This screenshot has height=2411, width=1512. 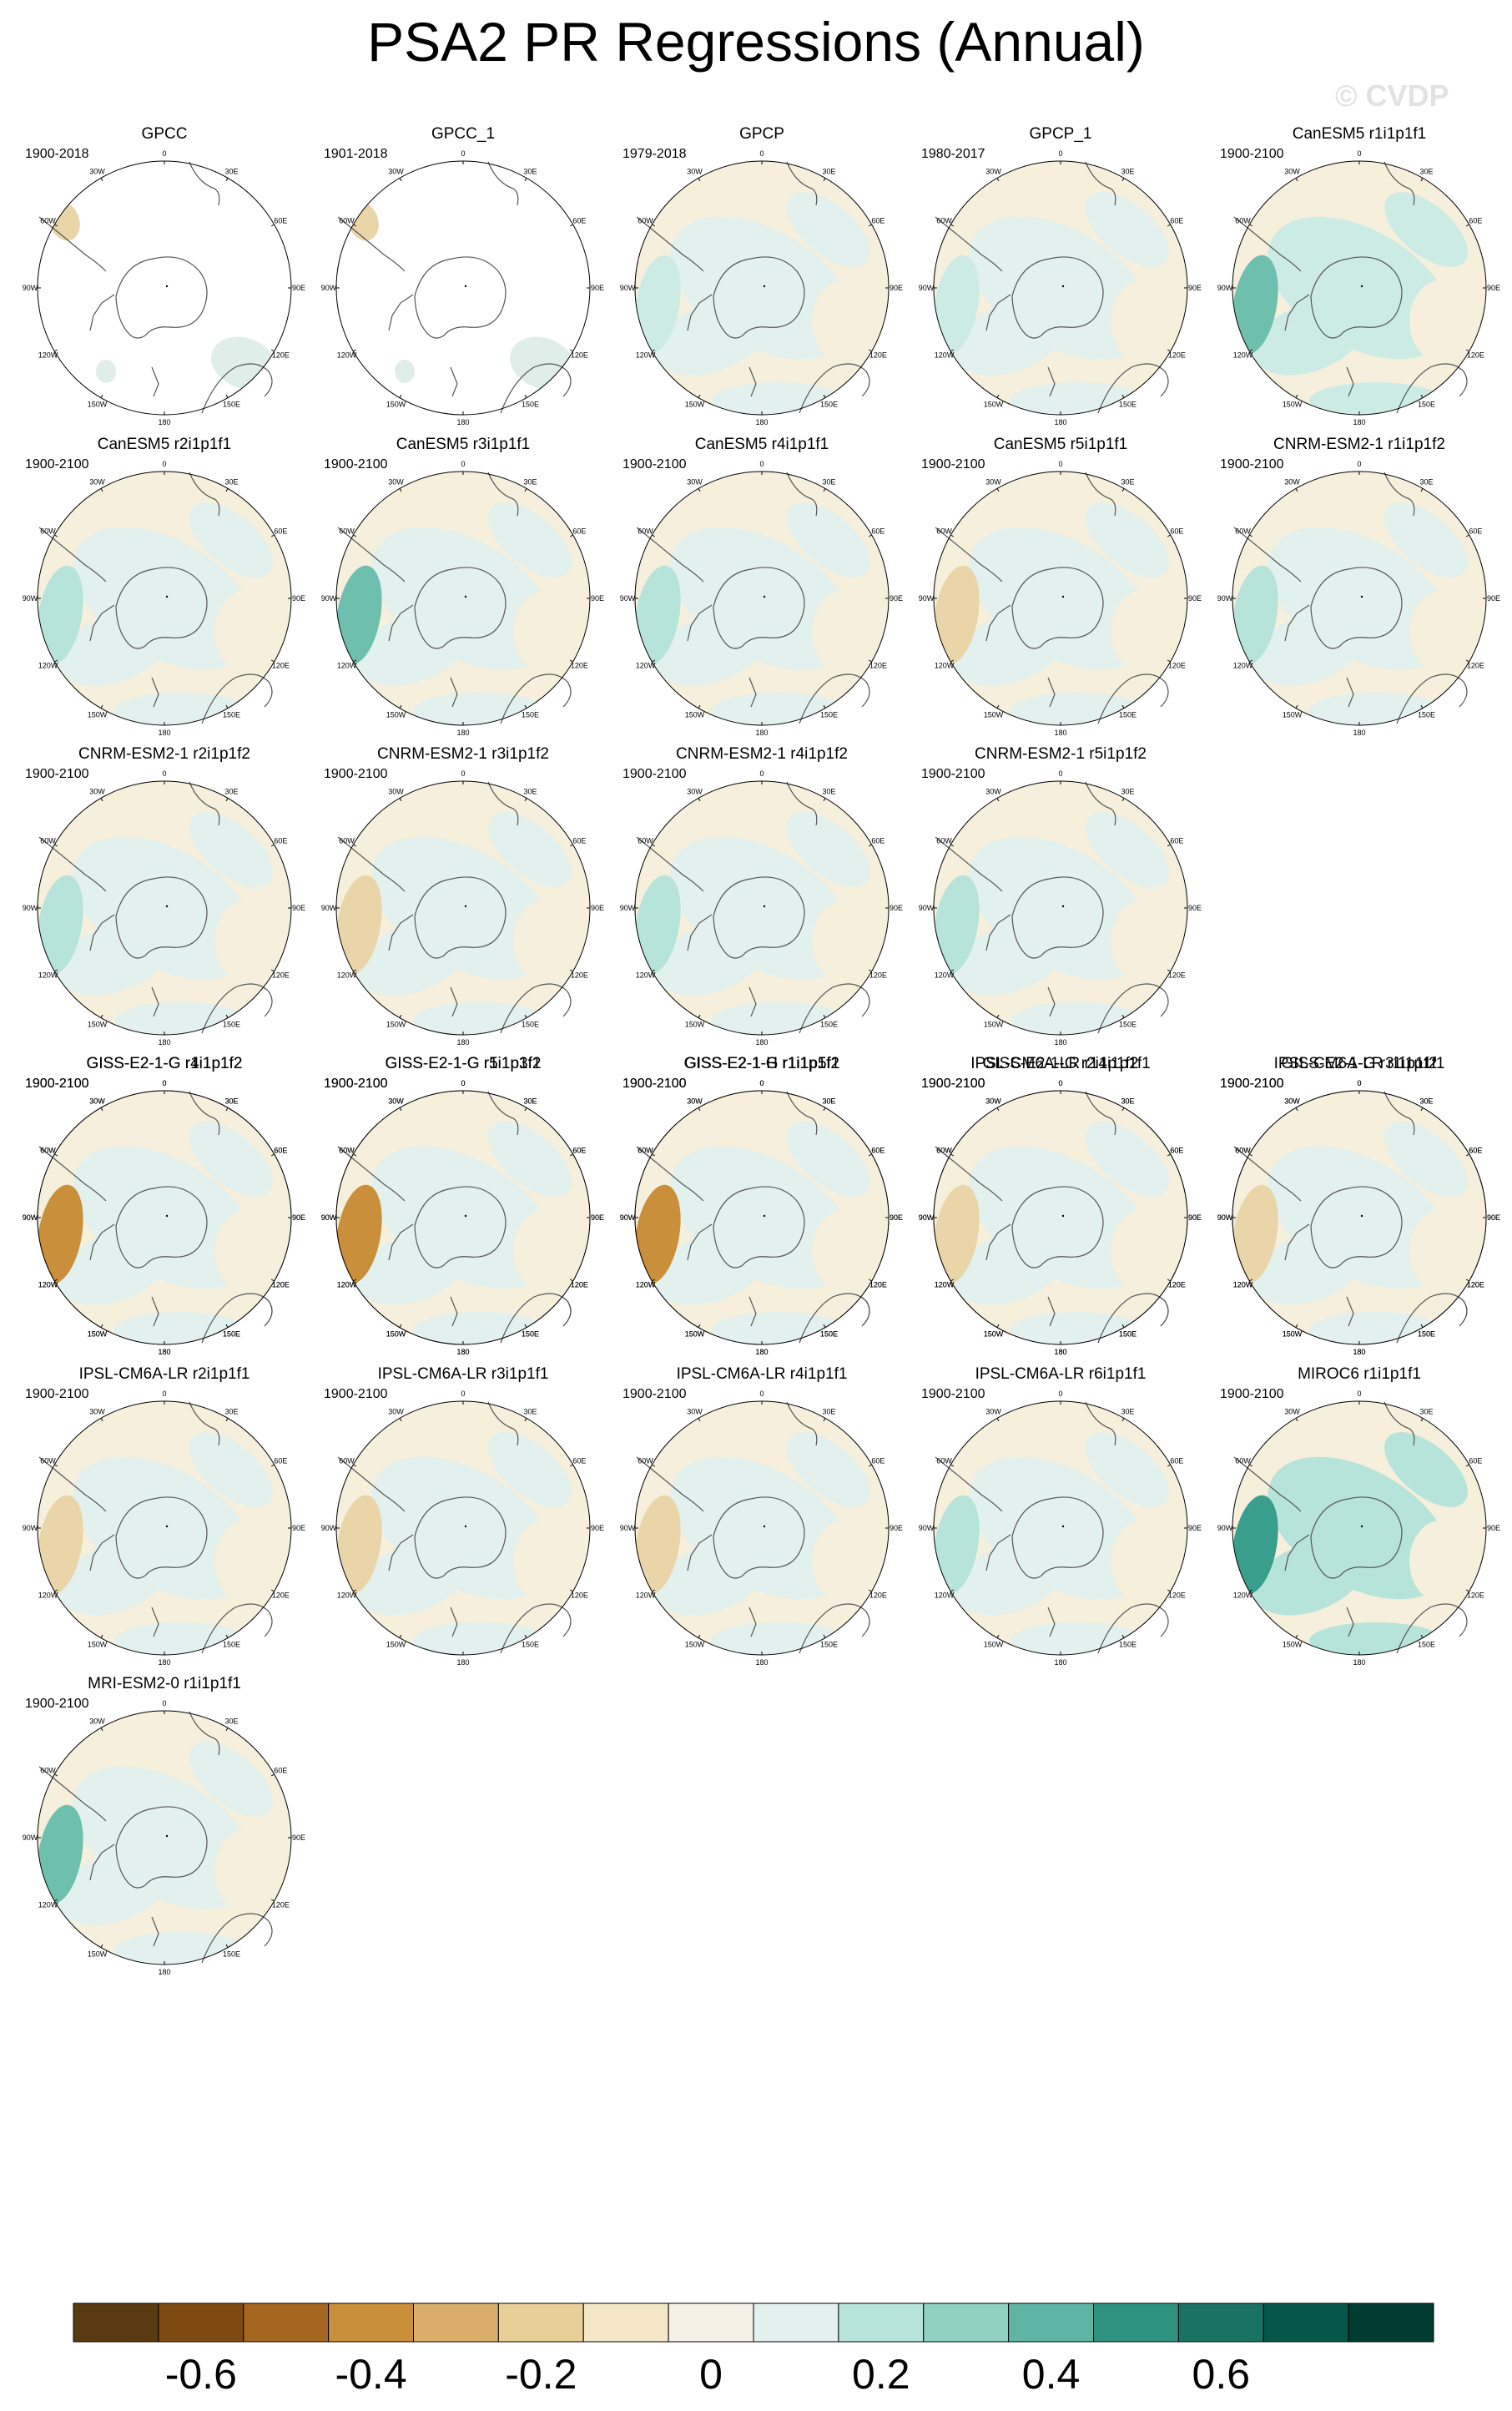 What do you see at coordinates (882, 2323) in the screenshot?
I see `colorbar-swatch` at bounding box center [882, 2323].